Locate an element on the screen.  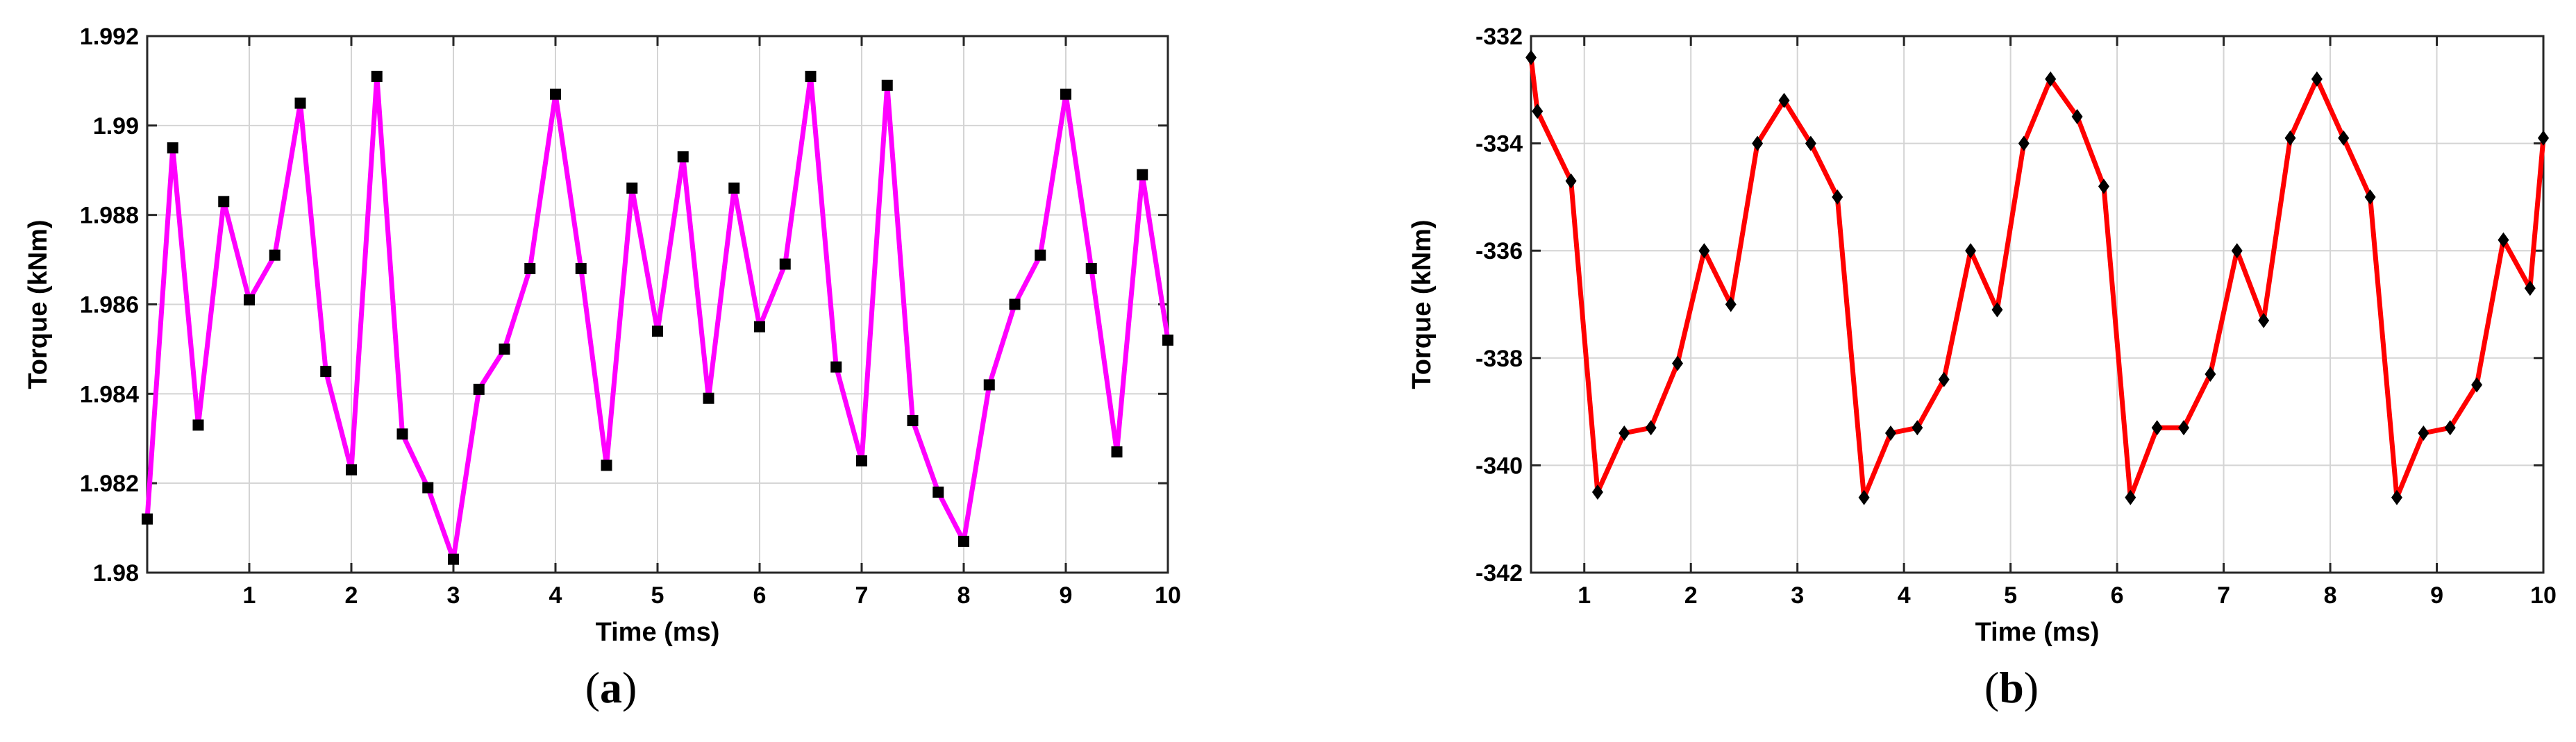
chart-b-x-tick-label-5: 6 is located at coordinates (2117, 596).